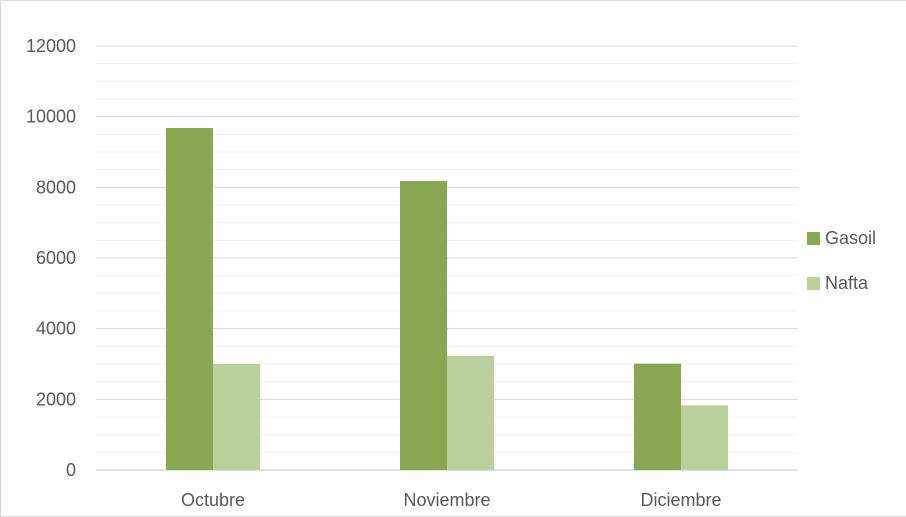  Describe the element at coordinates (813, 238) in the screenshot. I see `legend-swatch-gasoil` at that location.